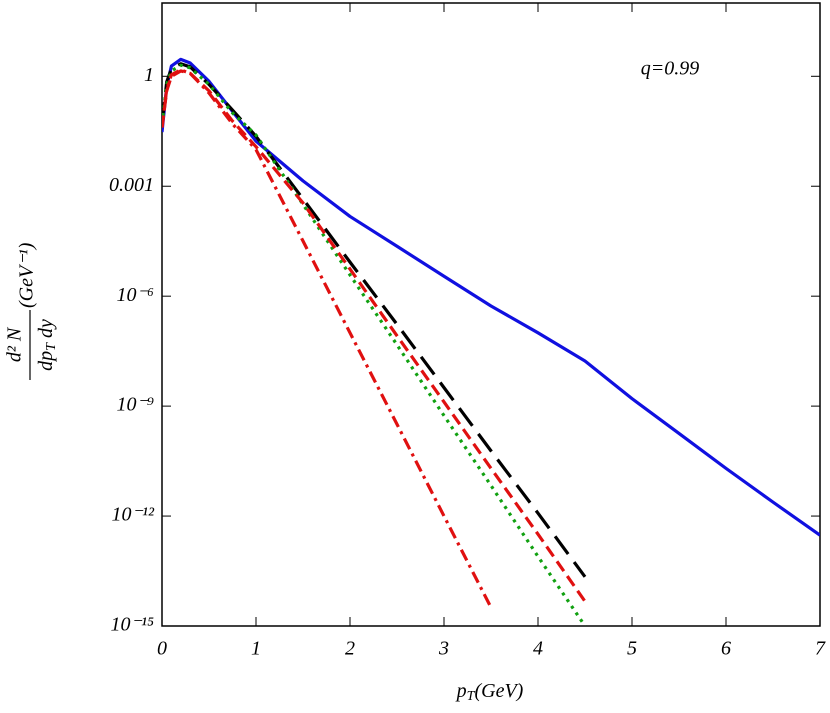 The image size is (830, 713). Describe the element at coordinates (670, 69) in the screenshot. I see `annotation: q=0.99` at that location.